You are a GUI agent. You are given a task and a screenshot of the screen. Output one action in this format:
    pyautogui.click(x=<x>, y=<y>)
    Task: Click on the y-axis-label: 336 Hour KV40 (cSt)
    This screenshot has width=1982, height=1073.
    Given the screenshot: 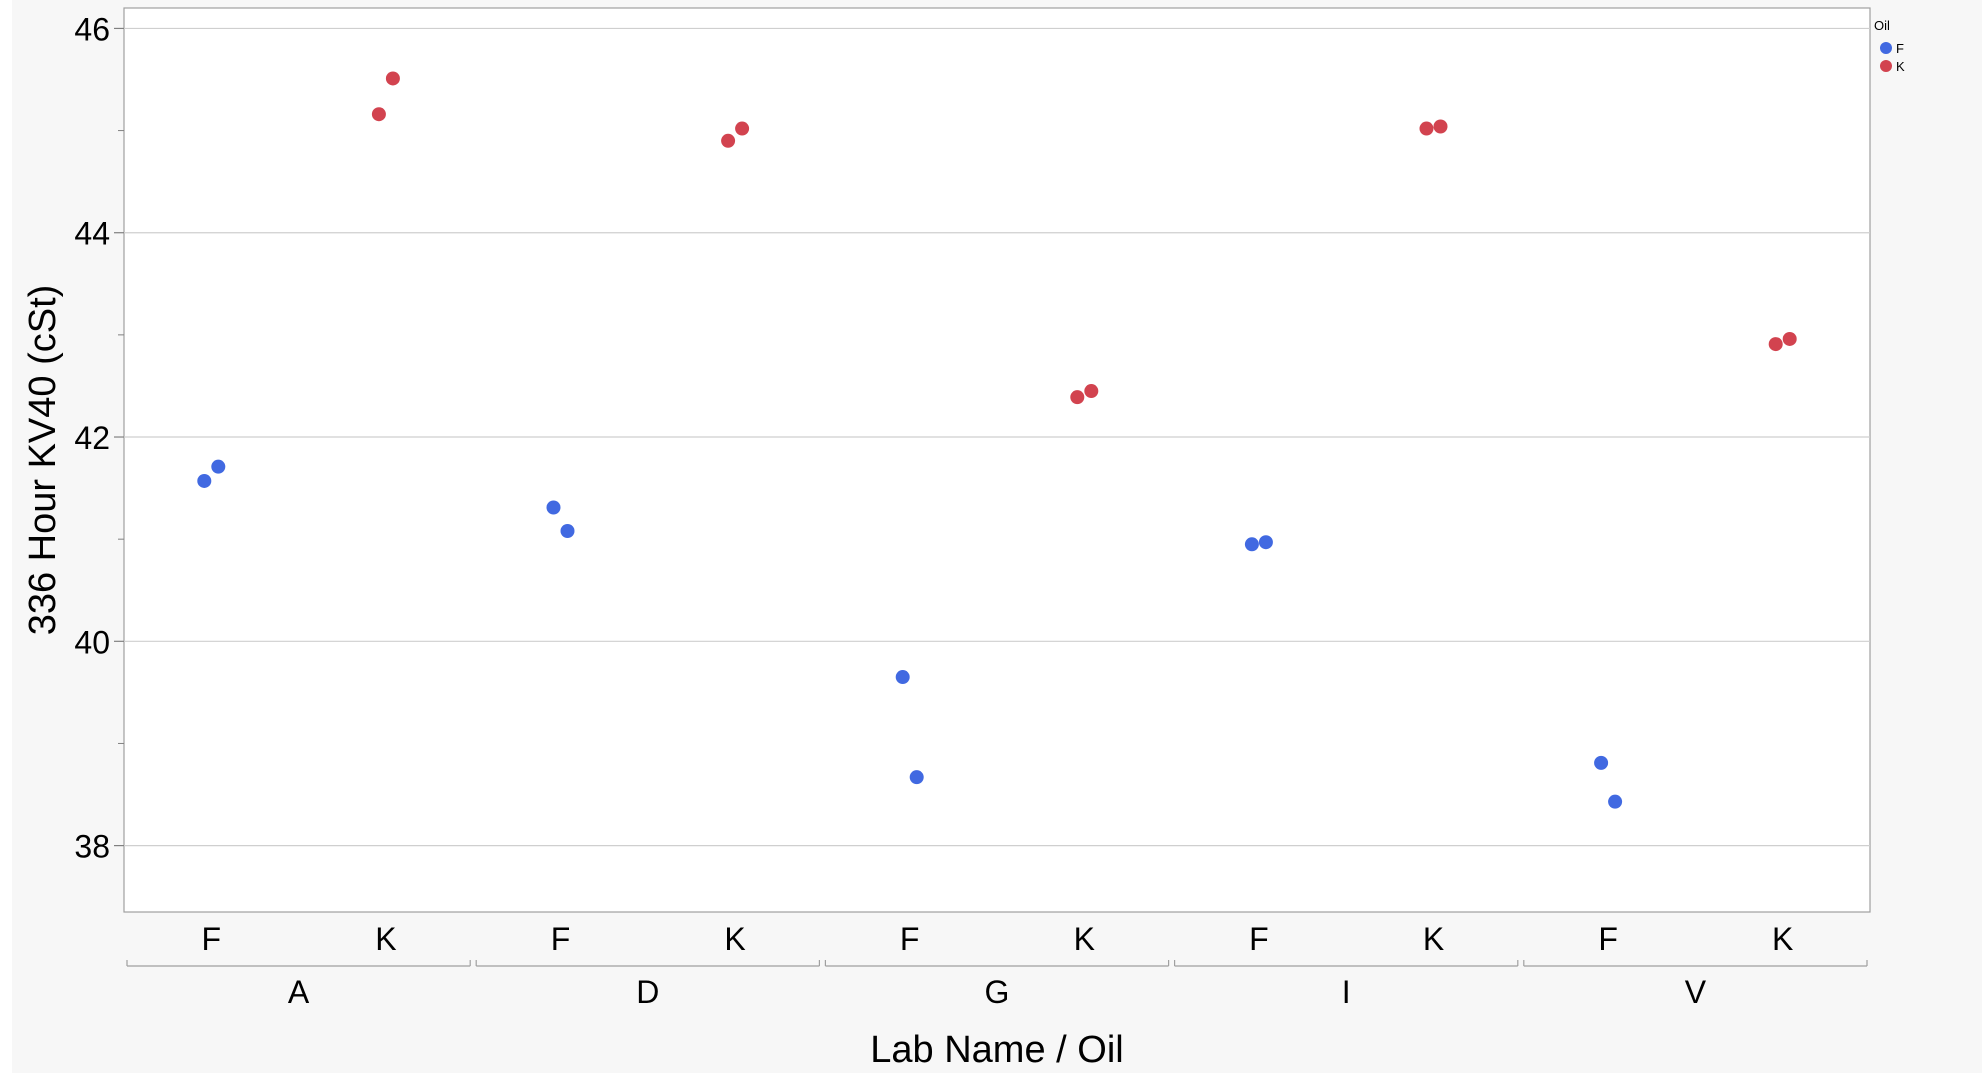 What is the action you would take?
    pyautogui.click(x=43, y=460)
    